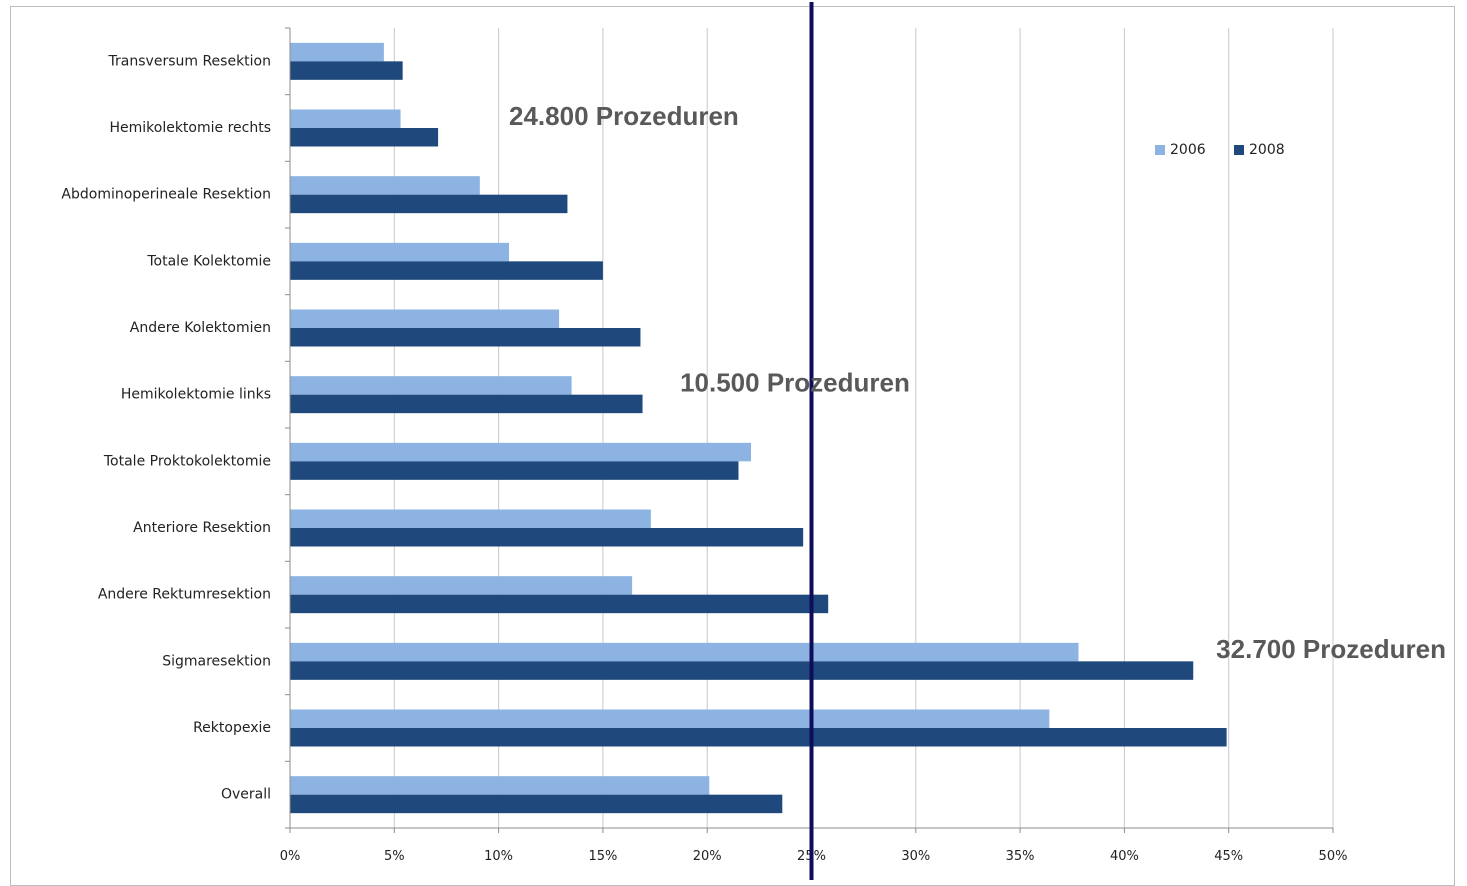  What do you see at coordinates (190, 128) in the screenshot?
I see `category-label: Hemikolektomie rechts` at bounding box center [190, 128].